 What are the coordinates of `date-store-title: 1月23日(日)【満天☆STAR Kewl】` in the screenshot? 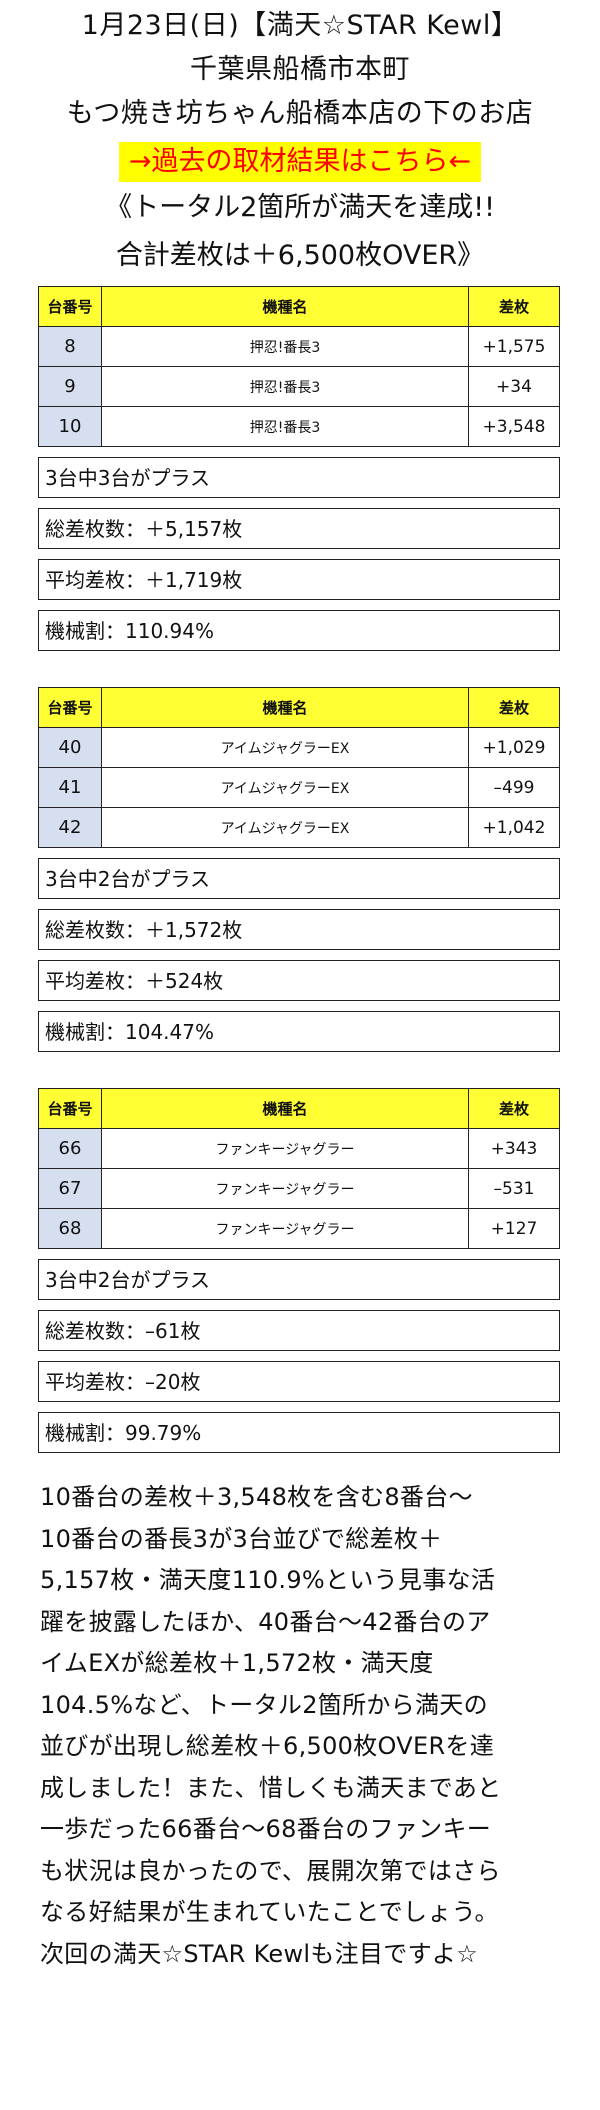 It's located at (300, 25).